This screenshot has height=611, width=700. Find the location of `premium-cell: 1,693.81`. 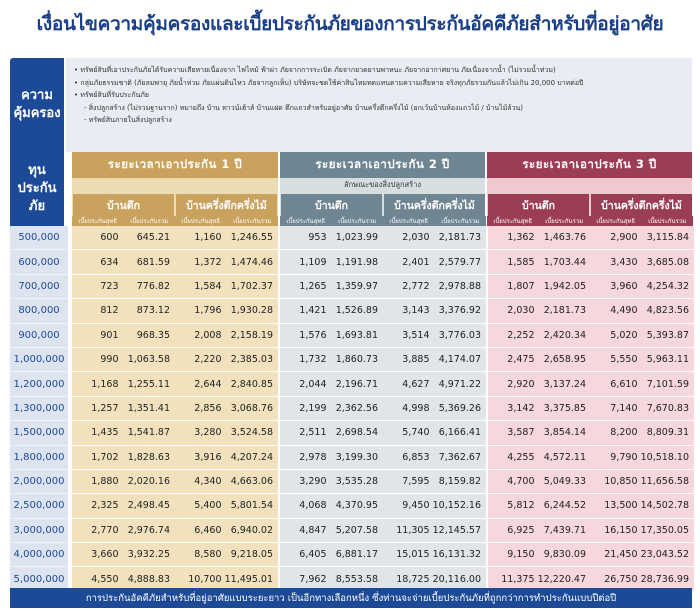

premium-cell: 1,693.81 is located at coordinates (357, 335).